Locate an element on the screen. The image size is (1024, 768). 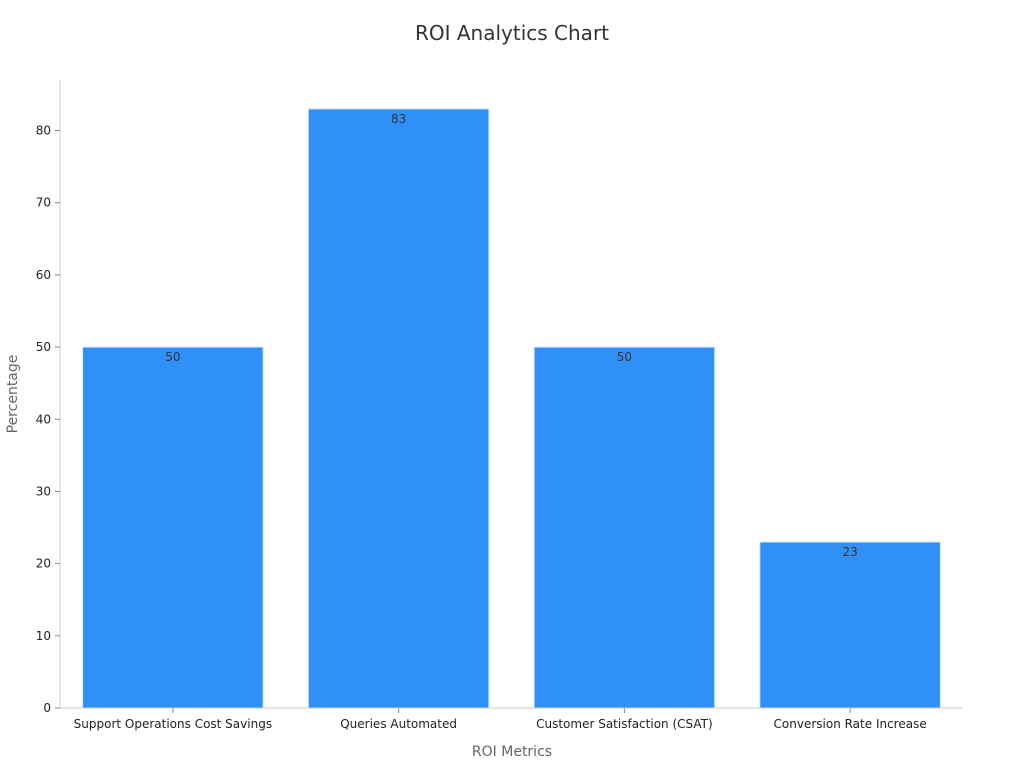
x-axis-label: ROI Metrics is located at coordinates (512, 752).